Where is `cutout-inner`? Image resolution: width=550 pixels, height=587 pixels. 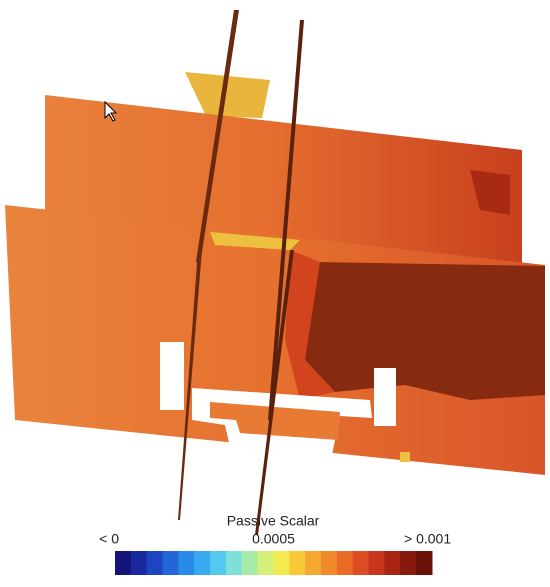 cutout-inner is located at coordinates (275, 421).